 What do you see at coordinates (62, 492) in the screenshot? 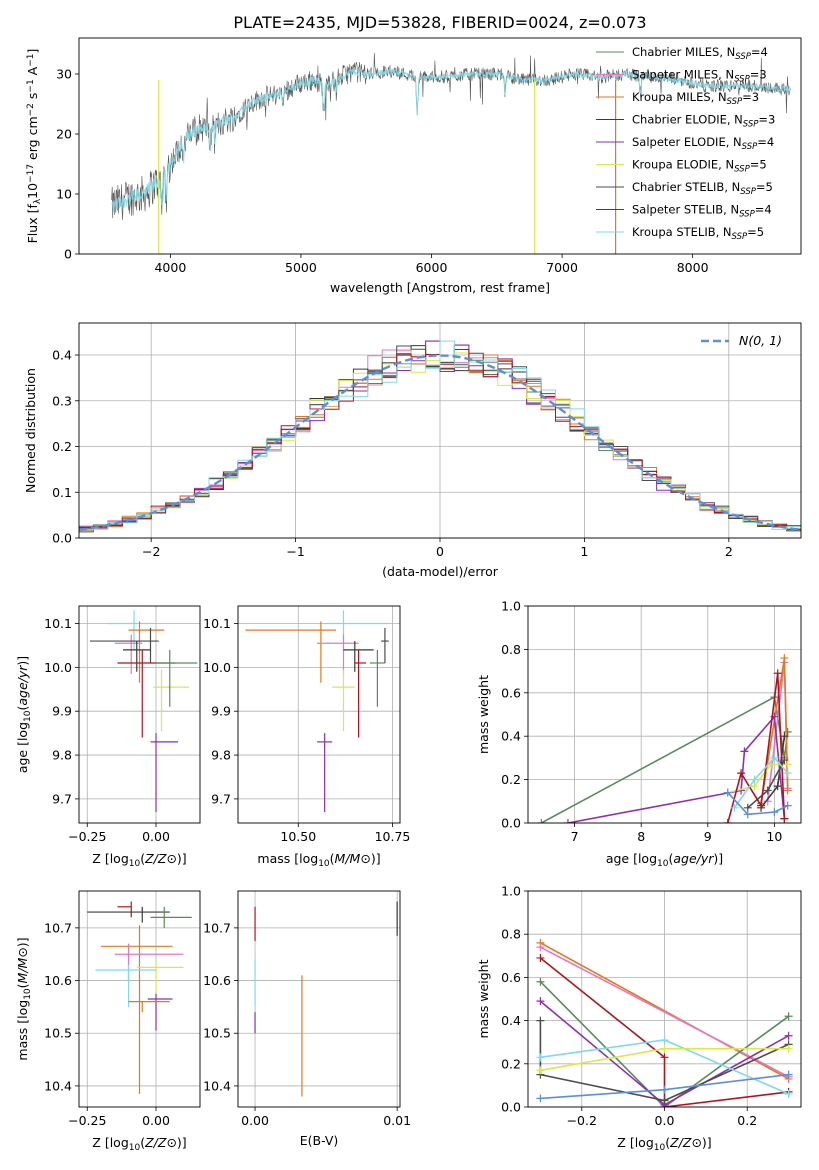
I see `y-tick-label: 0.1` at bounding box center [62, 492].